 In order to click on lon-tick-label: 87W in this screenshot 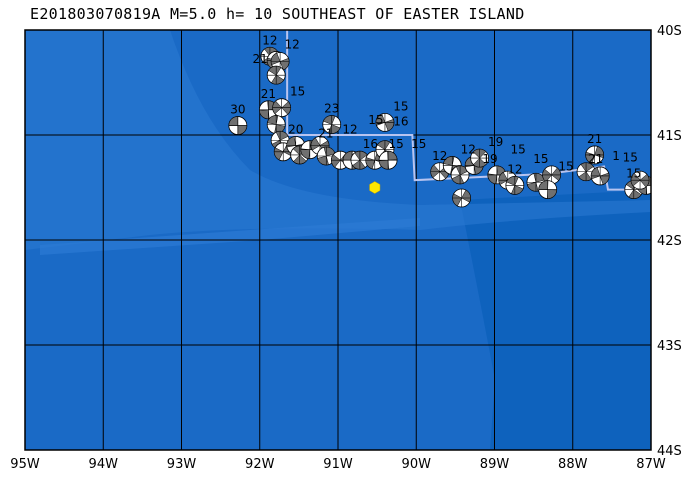, I will do `click(651, 464)`.